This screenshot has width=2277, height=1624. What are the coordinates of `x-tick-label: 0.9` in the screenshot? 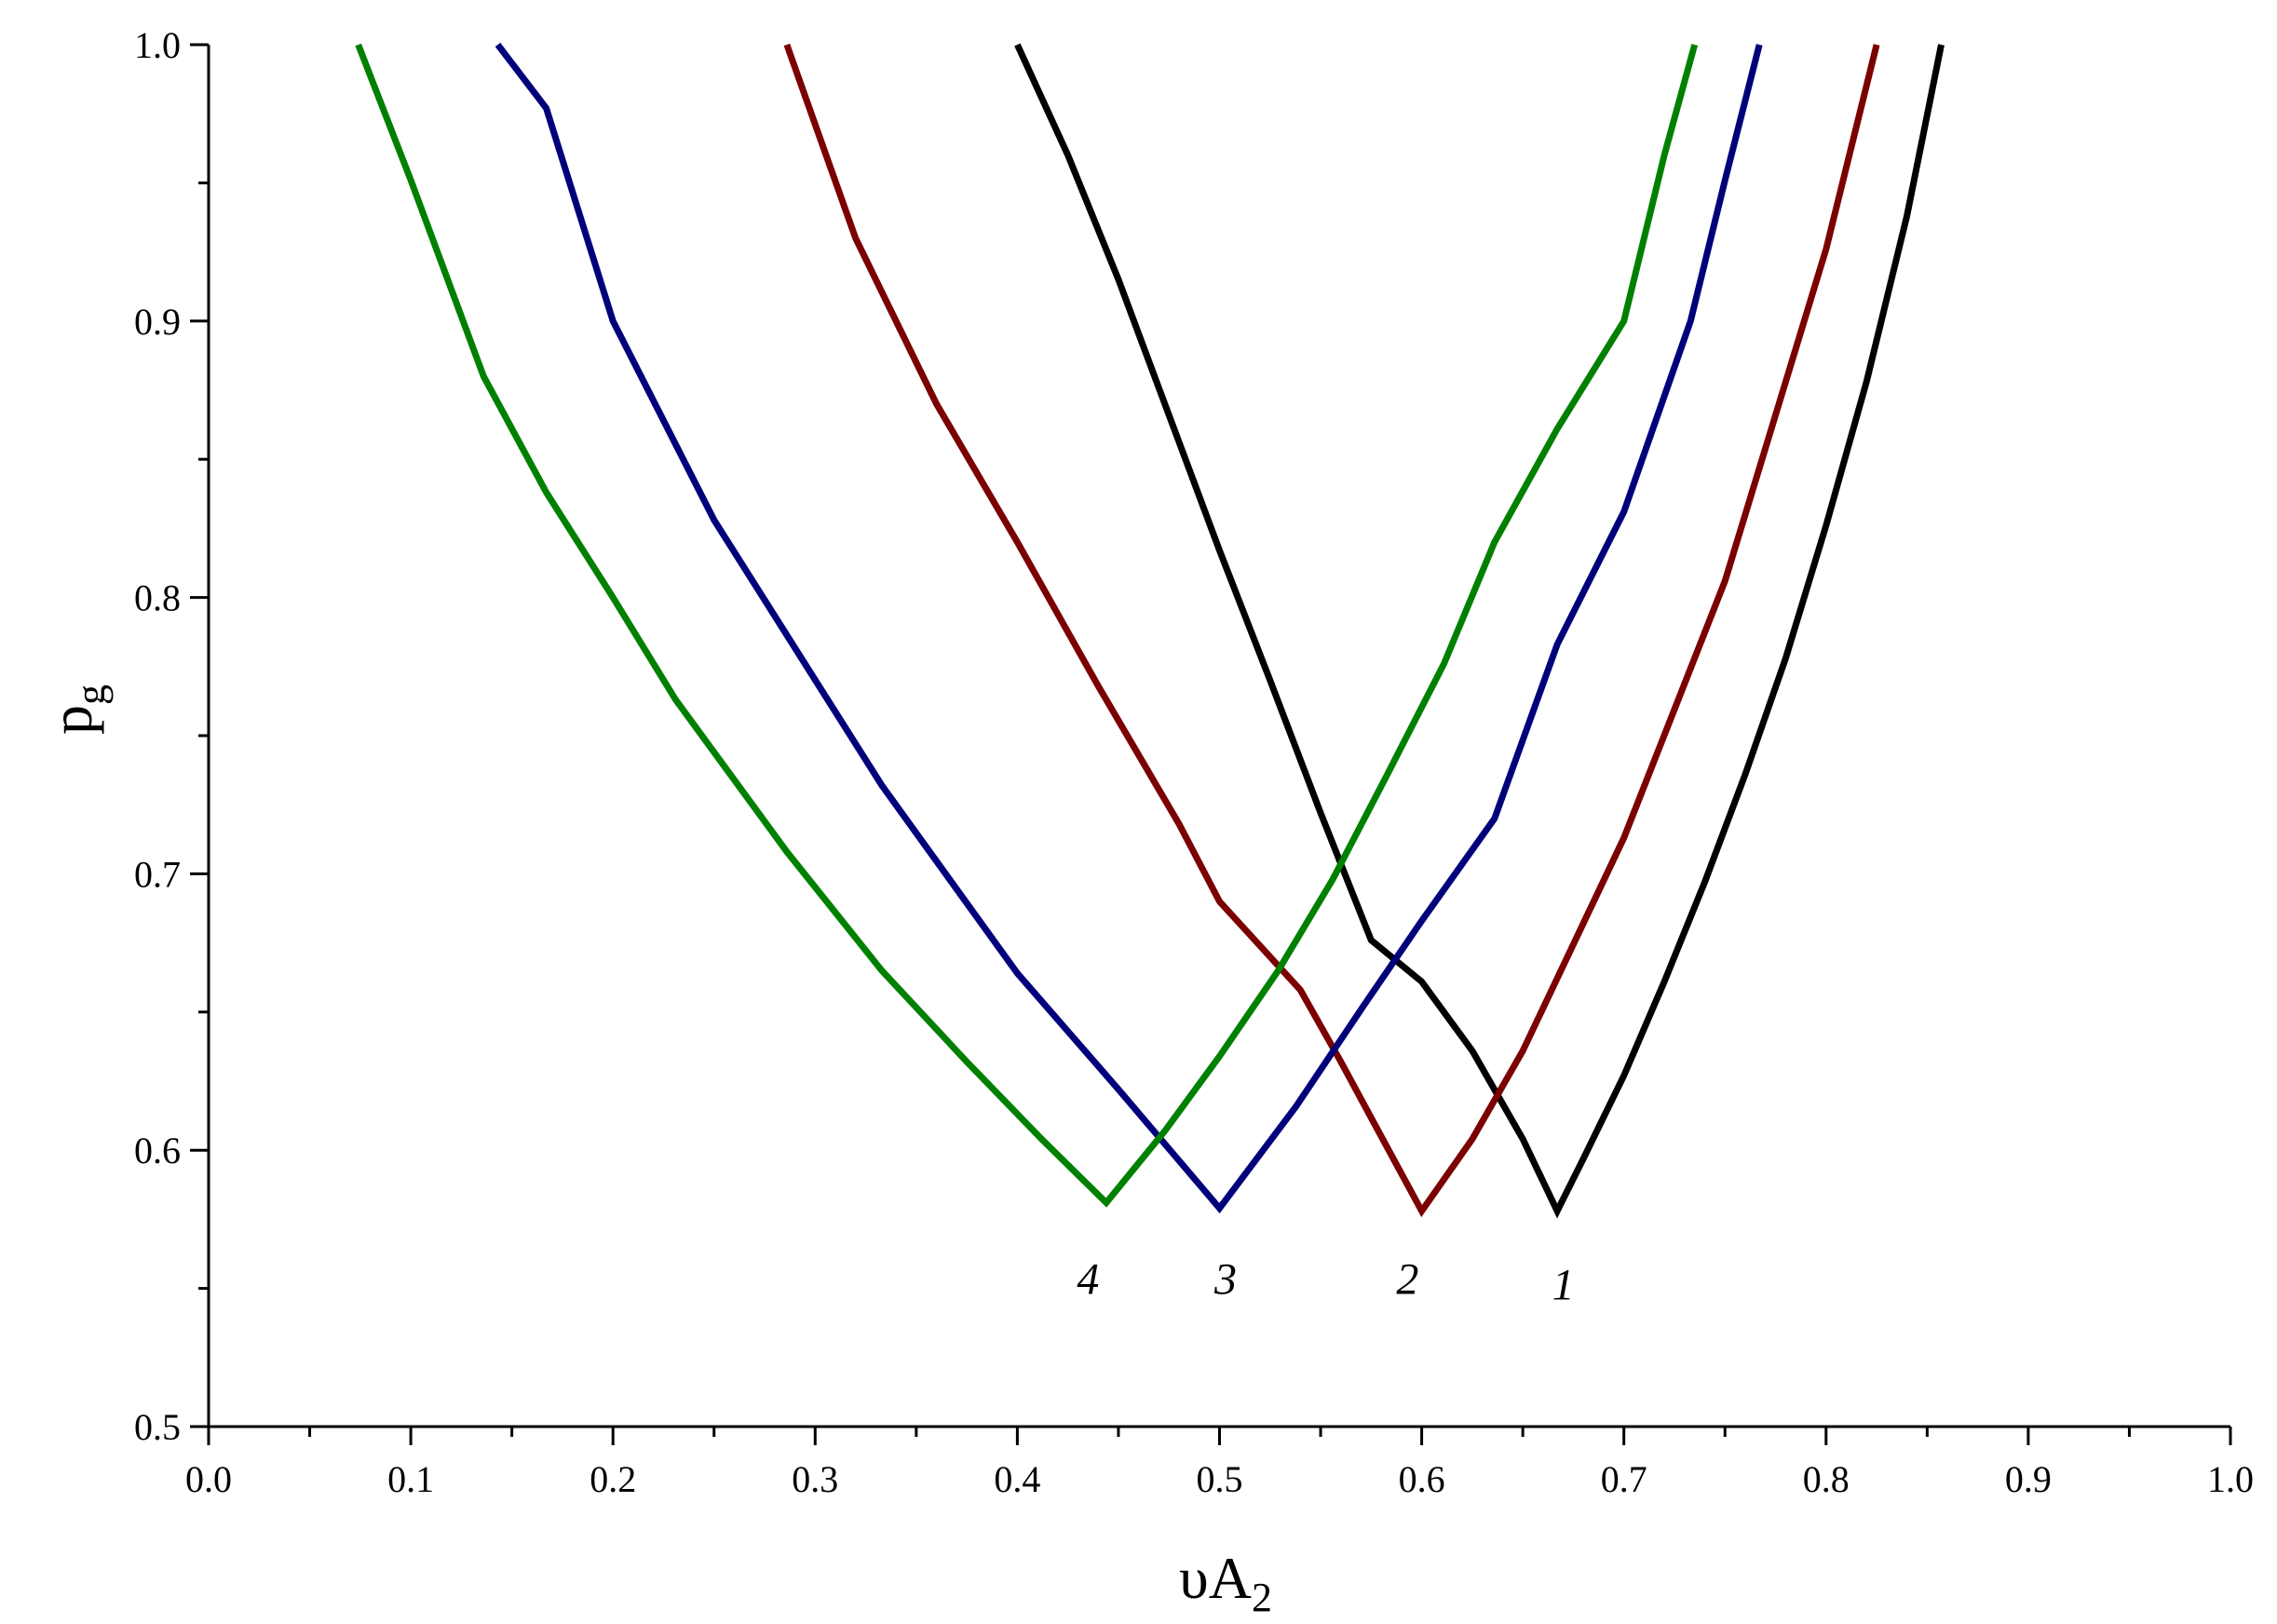 It's located at (2028, 1479).